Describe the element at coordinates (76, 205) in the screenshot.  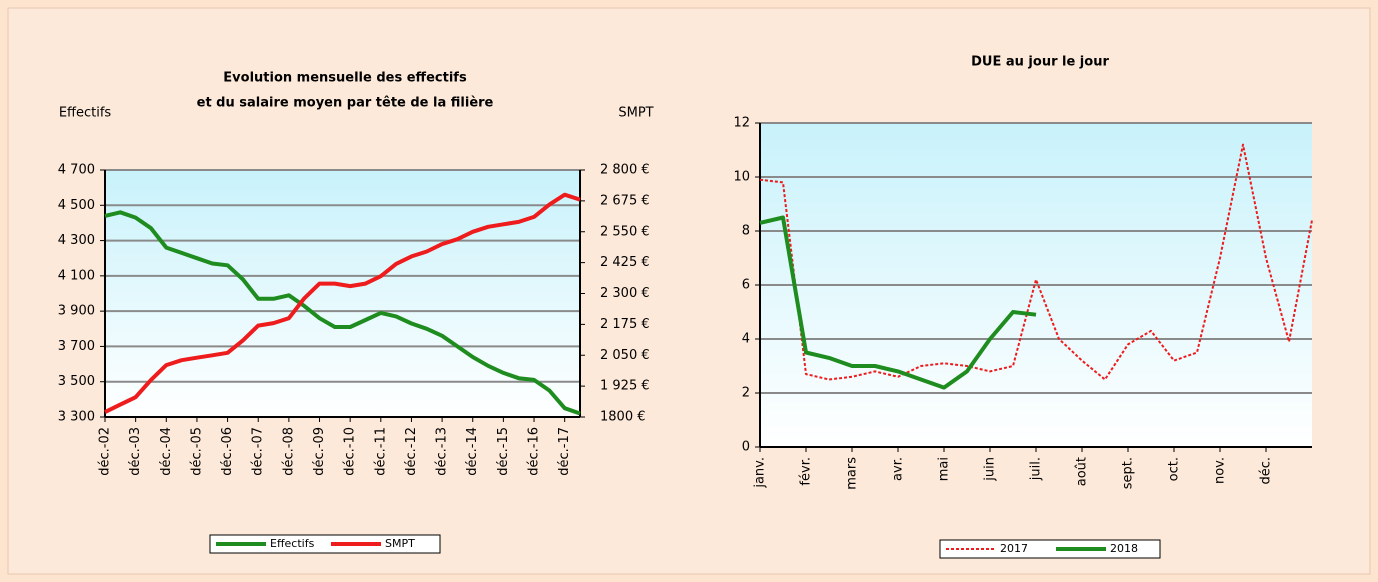
I see `y-tick-label: 4 500` at that location.